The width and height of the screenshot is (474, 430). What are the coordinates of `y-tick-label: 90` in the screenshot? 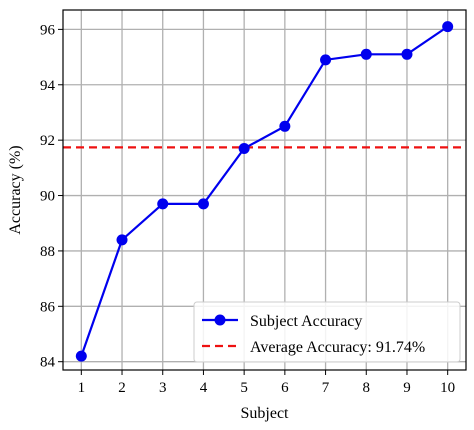 It's located at (47, 197).